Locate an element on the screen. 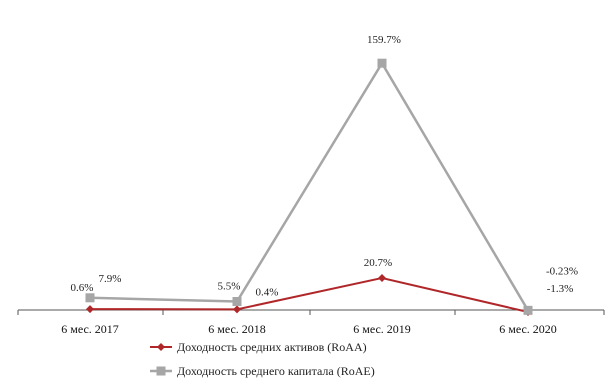 The image size is (608, 380). data-label: 5.5% is located at coordinates (229, 287).